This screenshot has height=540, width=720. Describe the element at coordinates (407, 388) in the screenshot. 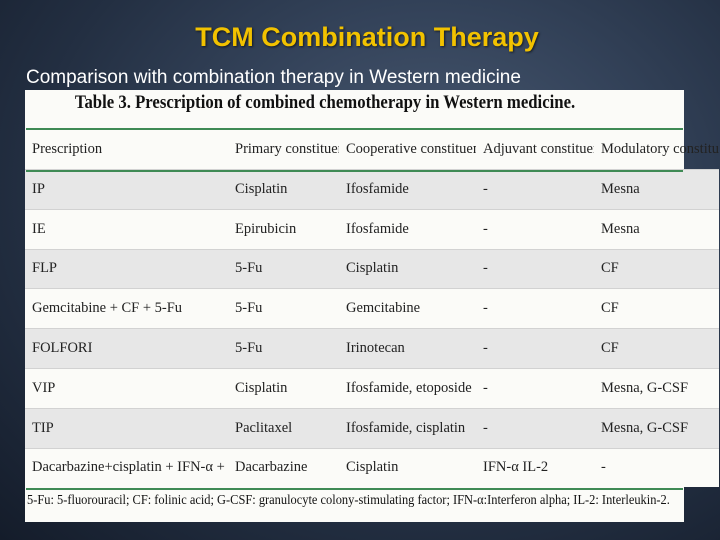

I see `table-cell: Ifosfamide, etoposide` at that location.